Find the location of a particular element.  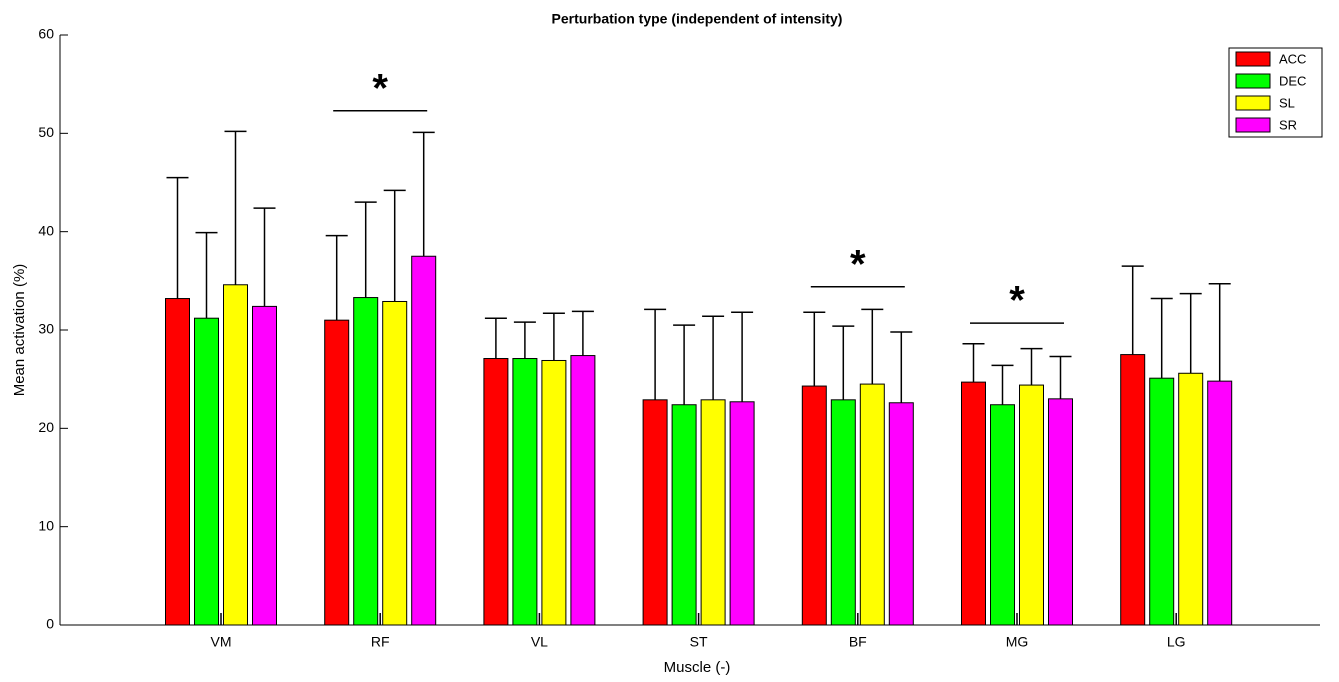

legend-label: SL is located at coordinates (1287, 102).